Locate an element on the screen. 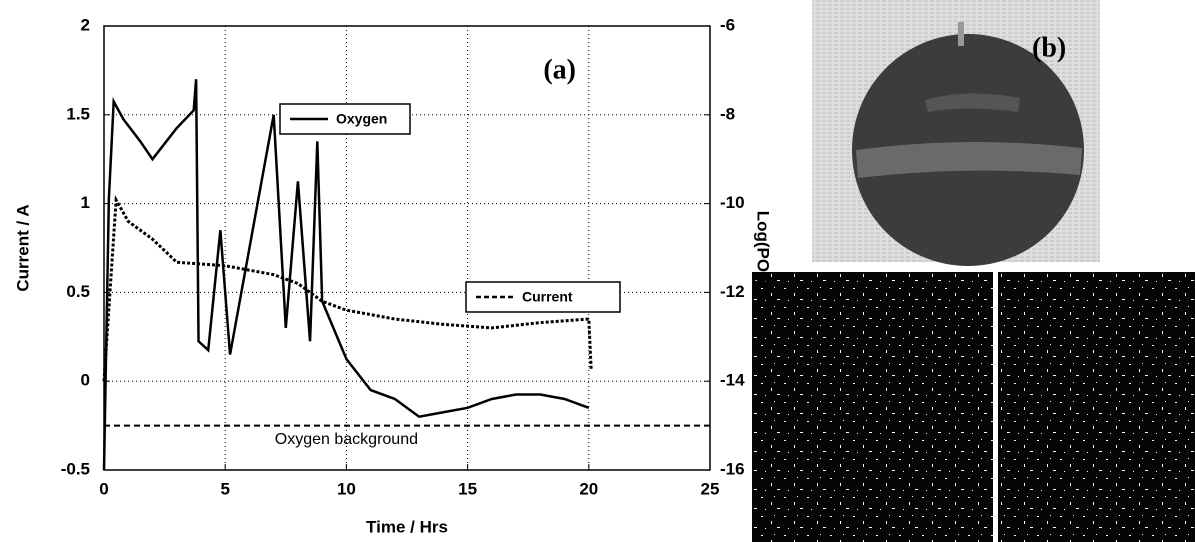 This screenshot has height=542, width=1195. y2-tick-label: -8 is located at coordinates (727, 113).